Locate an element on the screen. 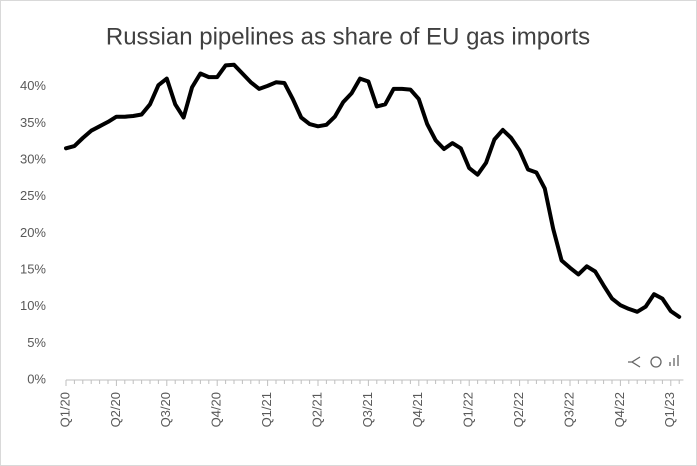 The height and width of the screenshot is (466, 697). x-tick-label: Q1/23 is located at coordinates (669, 409).